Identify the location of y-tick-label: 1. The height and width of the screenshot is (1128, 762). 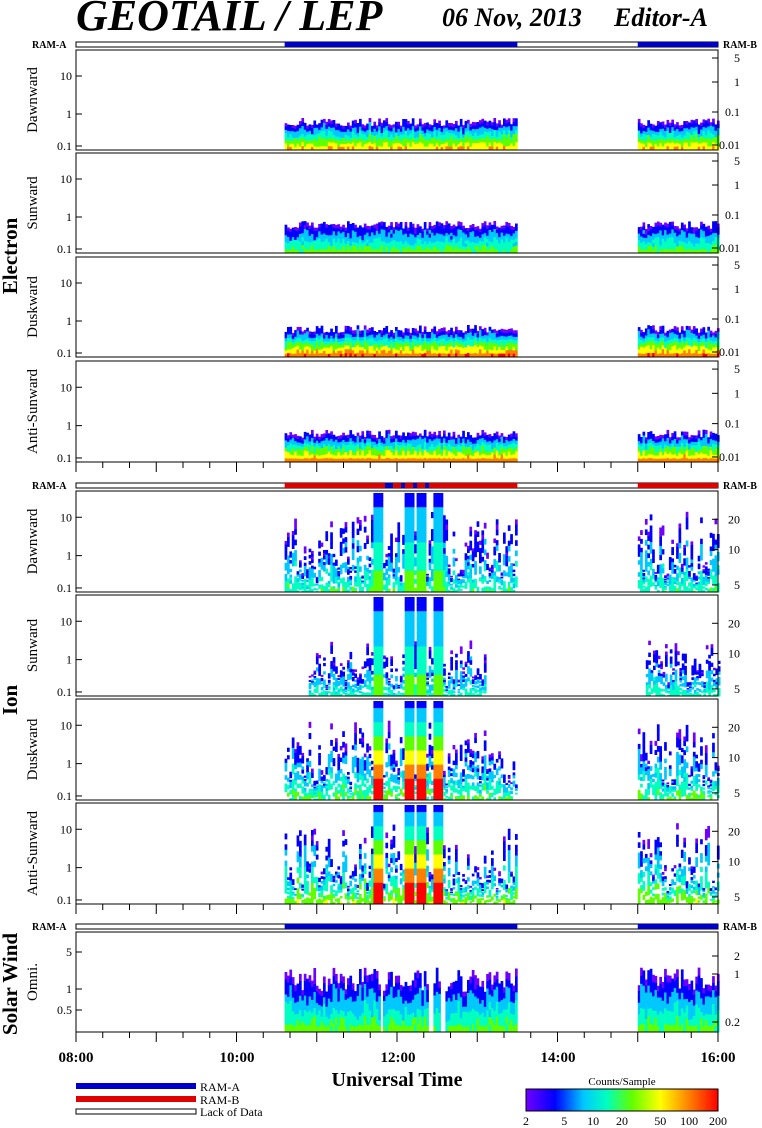
(69, 321).